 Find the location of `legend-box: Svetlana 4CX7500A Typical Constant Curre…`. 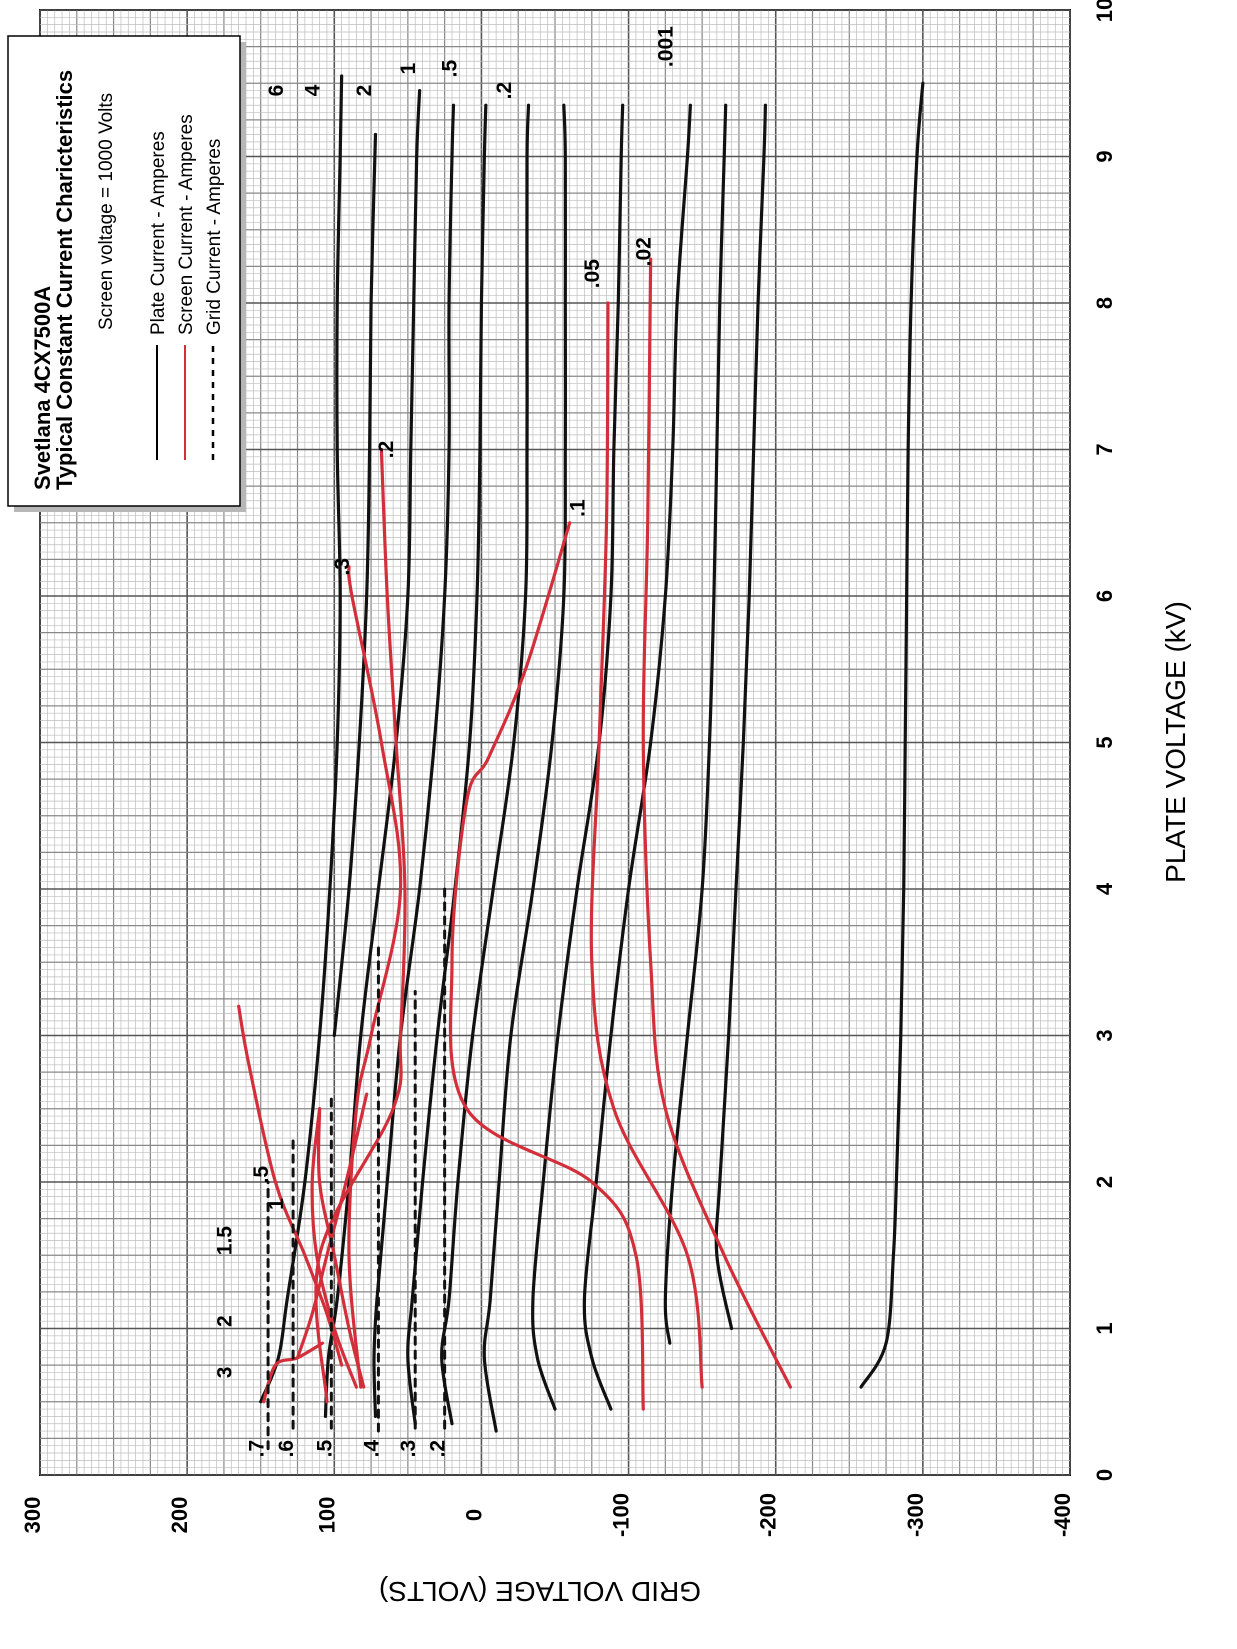

legend-box: Svetlana 4CX7500A Typical Constant Curre… is located at coordinates (126, 273).